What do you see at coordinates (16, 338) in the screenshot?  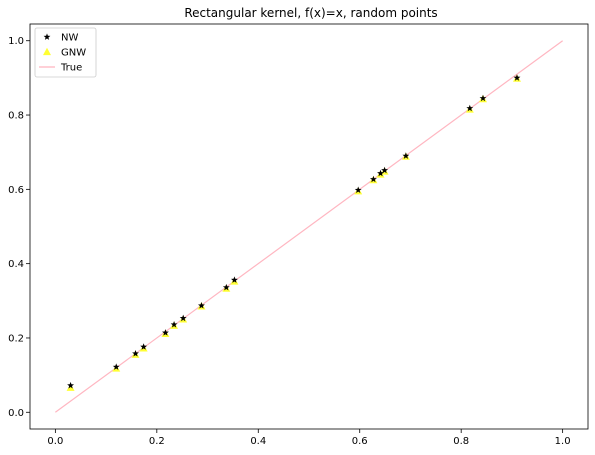 I see `y-tick-label: 0.2` at bounding box center [16, 338].